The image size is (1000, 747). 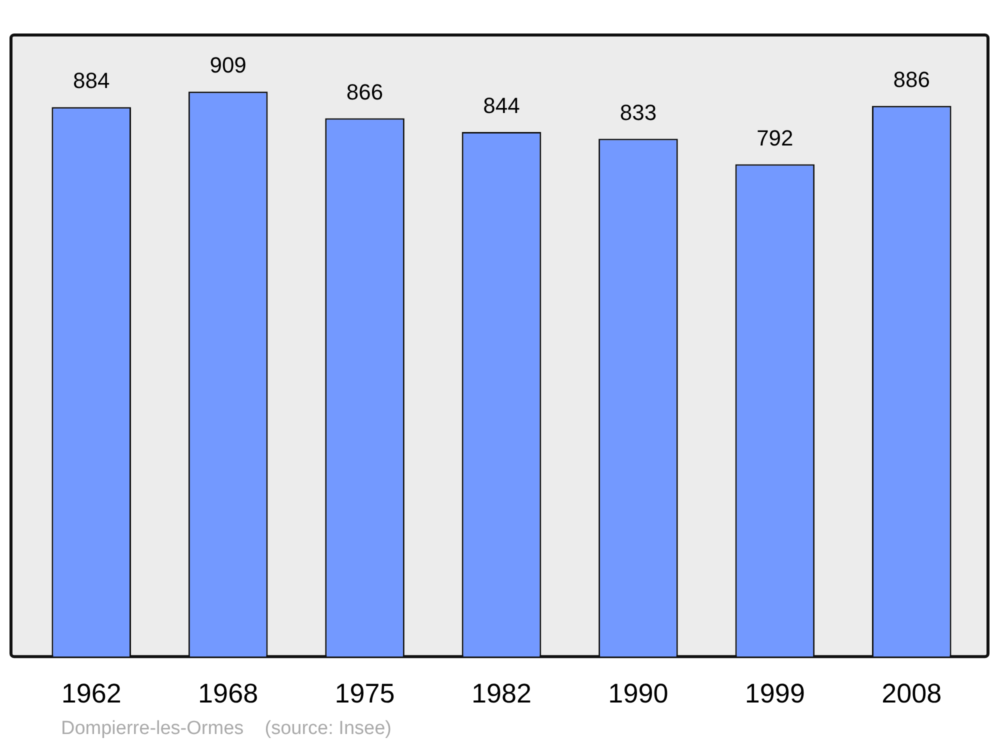 I want to click on data-label: 884, so click(x=91, y=81).